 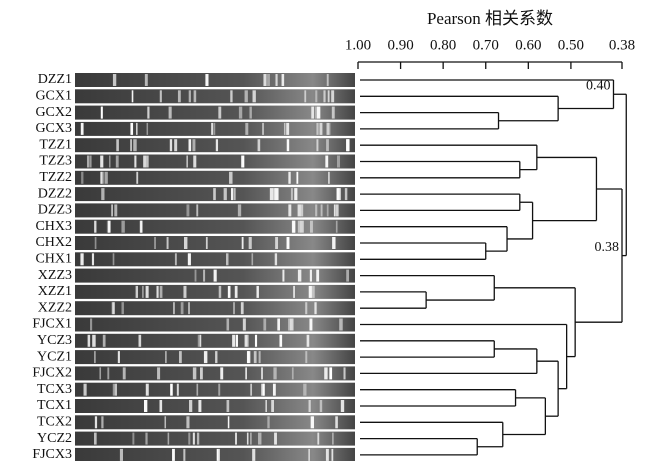 What do you see at coordinates (55, 193) in the screenshot?
I see `leaf-label: DZZ2` at bounding box center [55, 193].